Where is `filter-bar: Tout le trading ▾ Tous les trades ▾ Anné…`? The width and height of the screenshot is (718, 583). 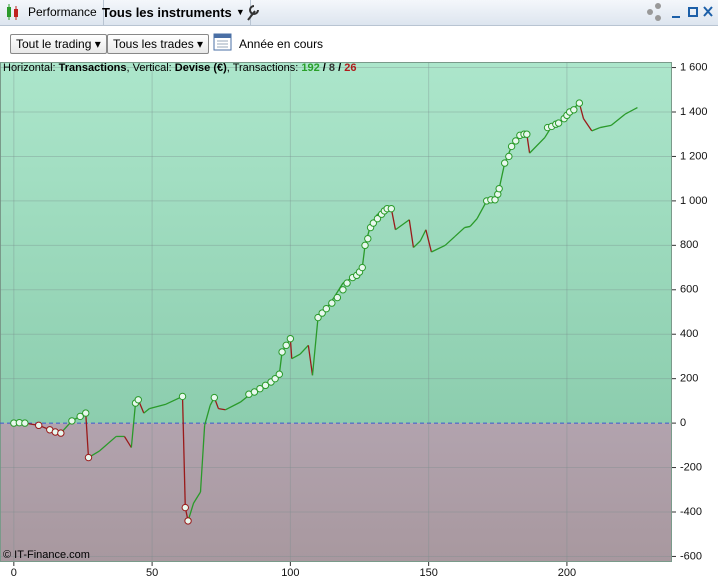 filter-bar: Tout le trading ▾ Tous les trades ▾ Anné… is located at coordinates (359, 43).